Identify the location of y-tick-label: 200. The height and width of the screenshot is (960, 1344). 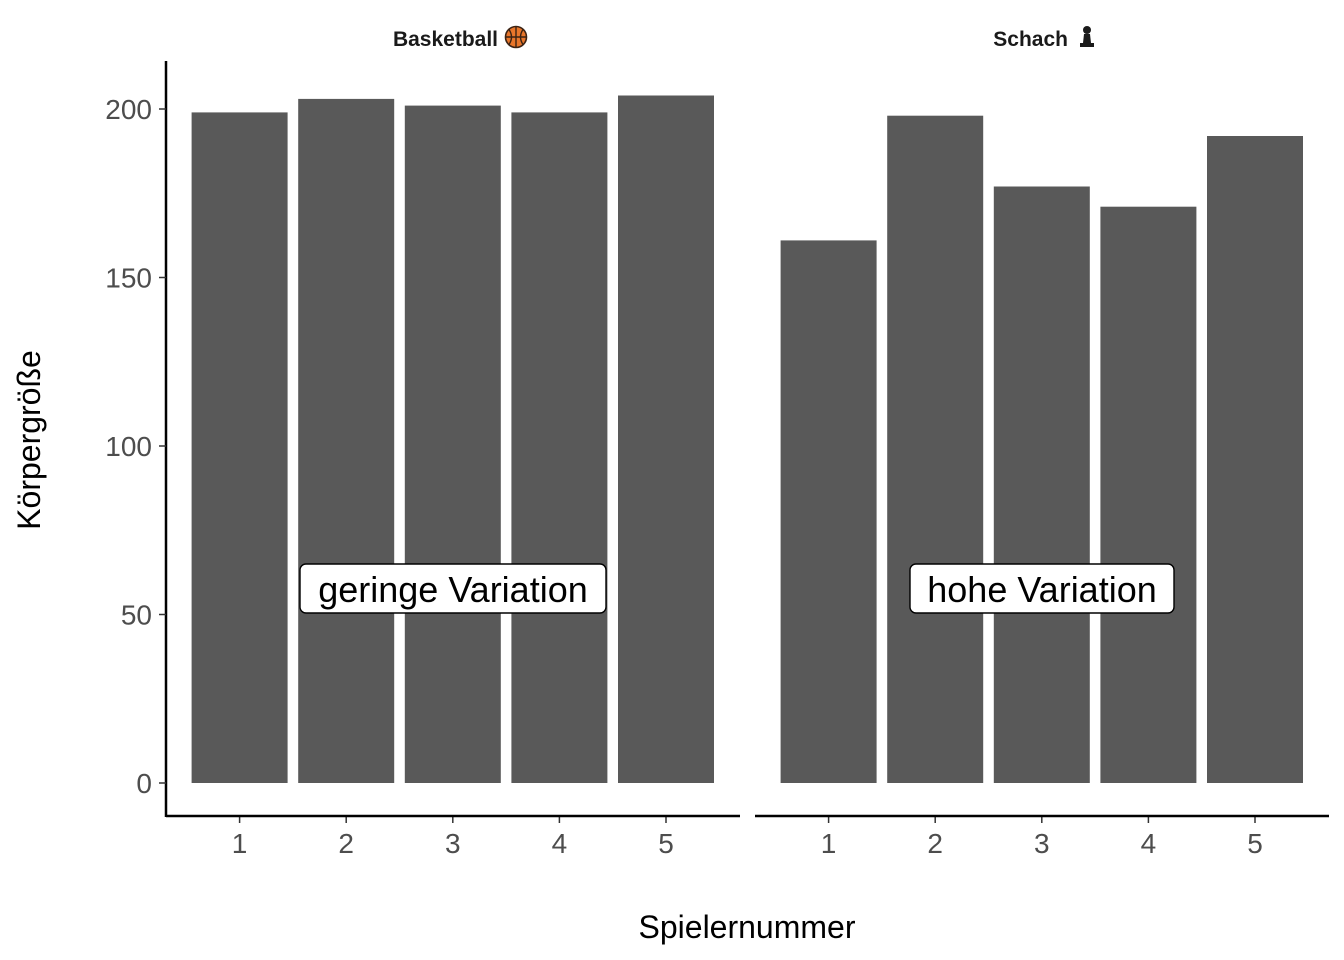
(128, 109).